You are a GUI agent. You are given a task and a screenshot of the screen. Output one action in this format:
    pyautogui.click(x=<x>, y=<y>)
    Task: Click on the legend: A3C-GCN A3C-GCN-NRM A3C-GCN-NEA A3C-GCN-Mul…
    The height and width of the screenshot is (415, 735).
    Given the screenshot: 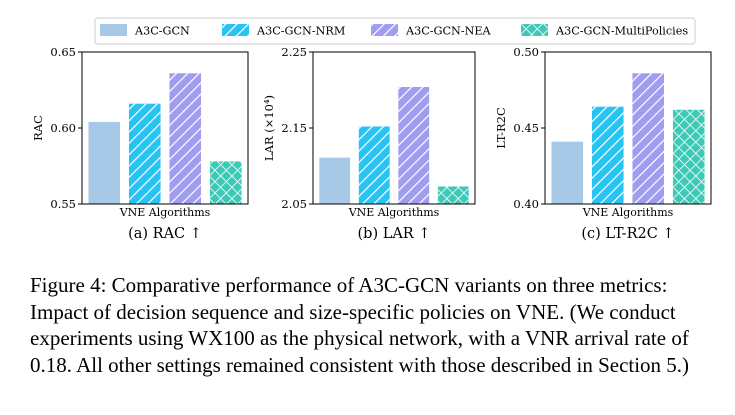 What is the action you would take?
    pyautogui.click(x=395, y=31)
    